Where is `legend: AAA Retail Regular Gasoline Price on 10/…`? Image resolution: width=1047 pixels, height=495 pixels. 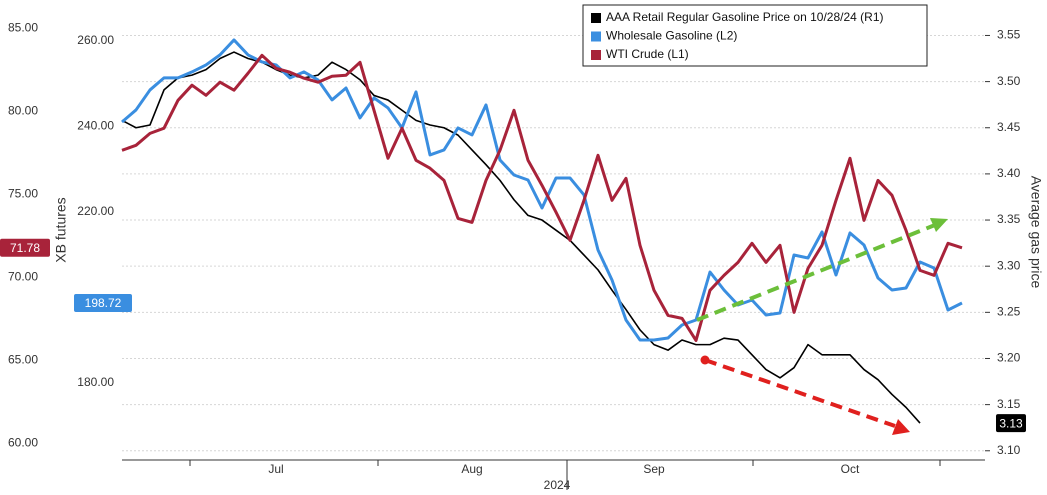
legend: AAA Retail Regular Gasoline Price on 10/… is located at coordinates (755, 35).